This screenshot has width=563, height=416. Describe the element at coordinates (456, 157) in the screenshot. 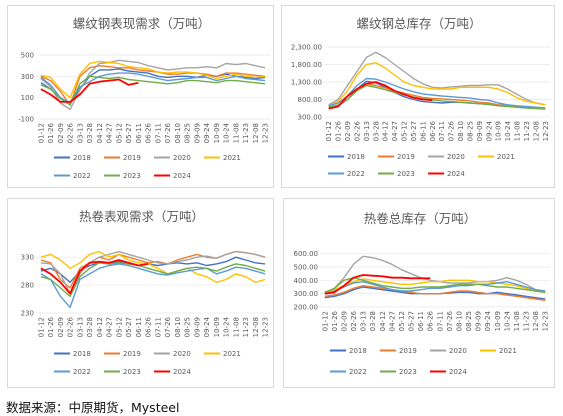

I see `legend-label-2020: 2020` at that location.